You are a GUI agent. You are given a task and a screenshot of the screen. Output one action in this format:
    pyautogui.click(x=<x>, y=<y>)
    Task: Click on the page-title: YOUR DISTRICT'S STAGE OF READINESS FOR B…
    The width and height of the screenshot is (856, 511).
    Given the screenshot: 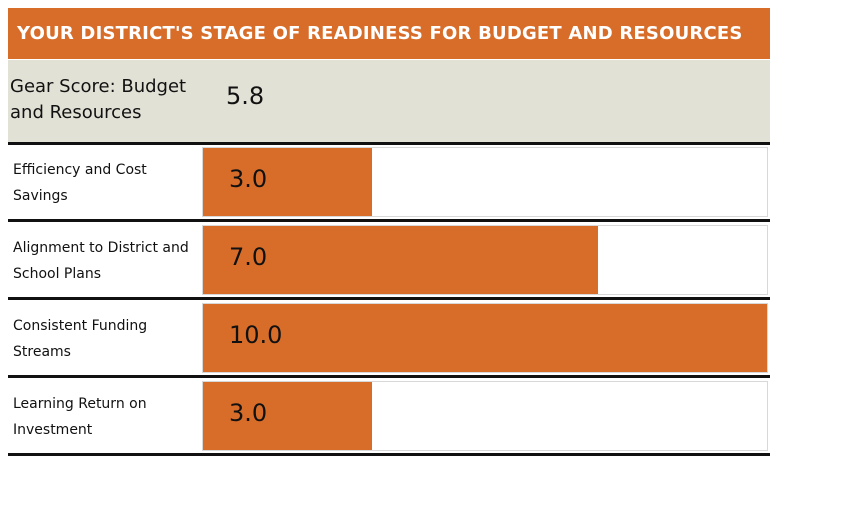 What is the action you would take?
    pyautogui.click(x=389, y=33)
    